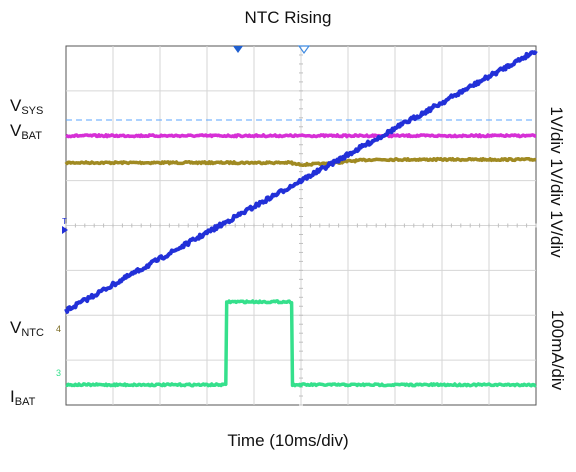  I want to click on label-vsys: VSYS, so click(26, 107).